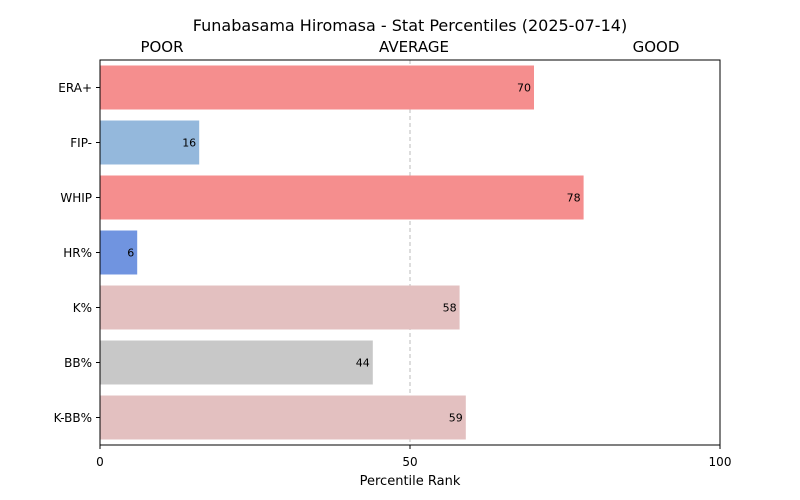 This screenshot has width=800, height=500. Describe the element at coordinates (574, 198) in the screenshot. I see `value-label-whip: 78` at that location.